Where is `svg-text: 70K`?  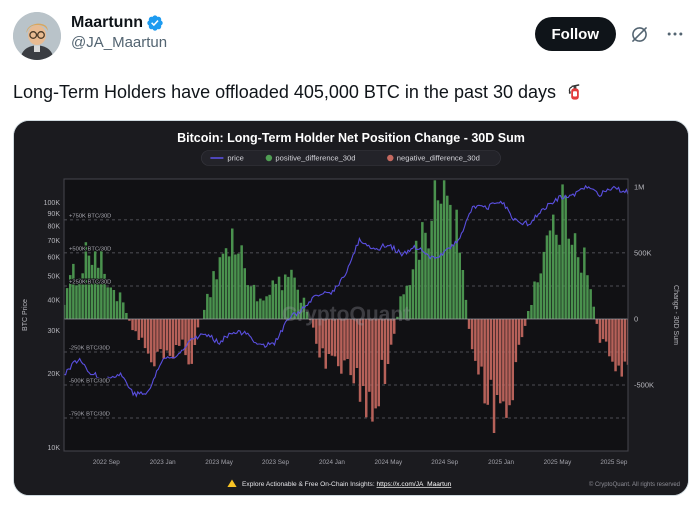
svg-text: 70K is located at coordinates (54, 241).